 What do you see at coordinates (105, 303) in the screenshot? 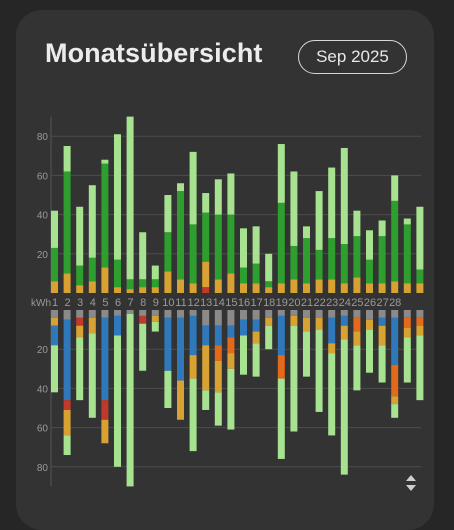
I see `x-tick-label: 5` at bounding box center [105, 303].